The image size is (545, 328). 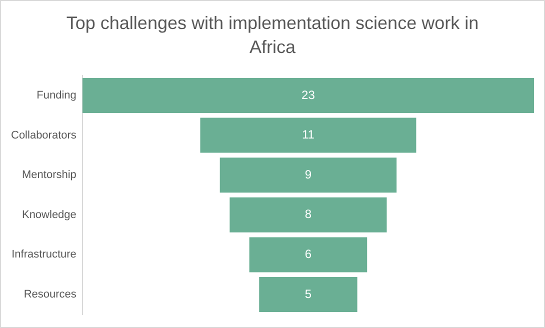 I want to click on category-label: Mentorship, so click(x=49, y=175).